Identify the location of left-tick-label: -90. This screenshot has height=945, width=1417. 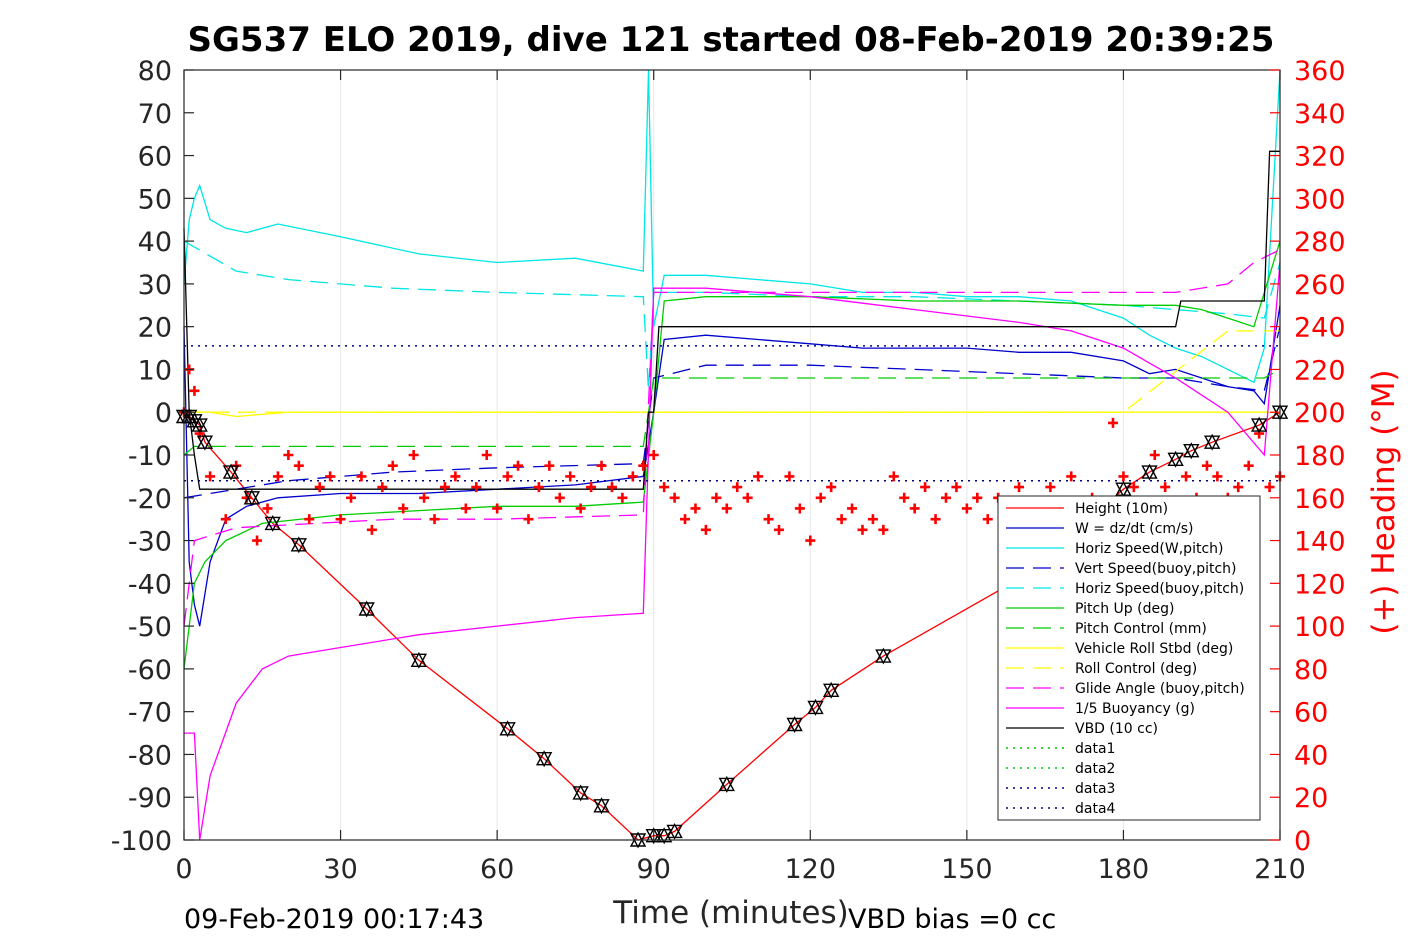
(150, 798).